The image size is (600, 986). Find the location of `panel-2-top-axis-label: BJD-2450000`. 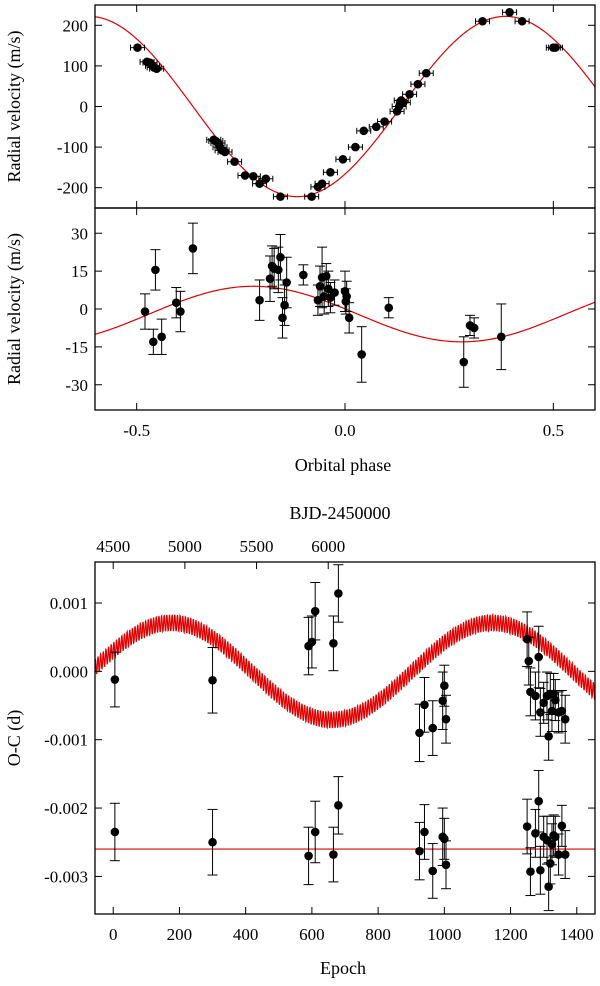

panel-2-top-axis-label: BJD-2450000 is located at coordinates (339, 513).